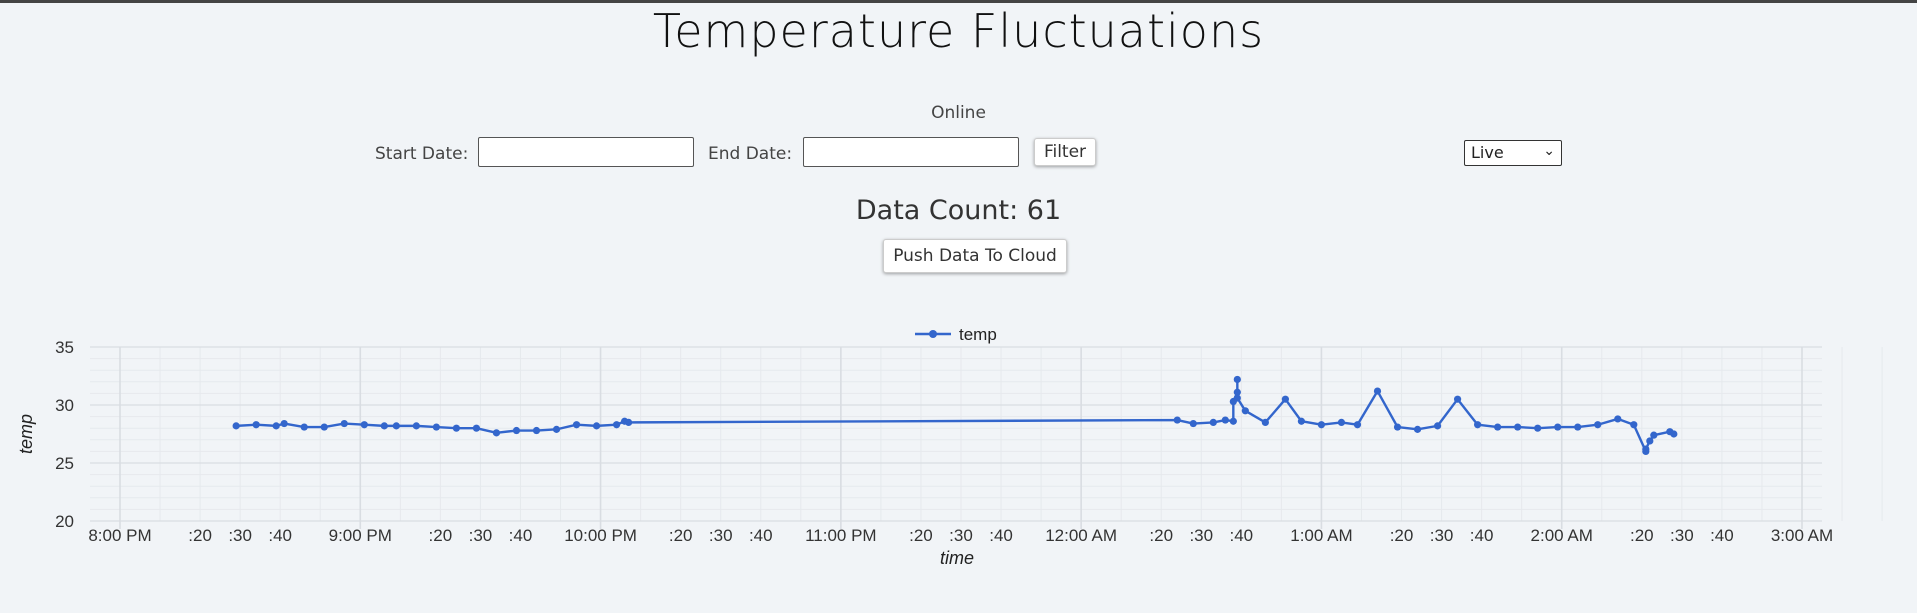 This screenshot has height=613, width=1917. What do you see at coordinates (911, 152) in the screenshot?
I see `end-date-input` at bounding box center [911, 152].